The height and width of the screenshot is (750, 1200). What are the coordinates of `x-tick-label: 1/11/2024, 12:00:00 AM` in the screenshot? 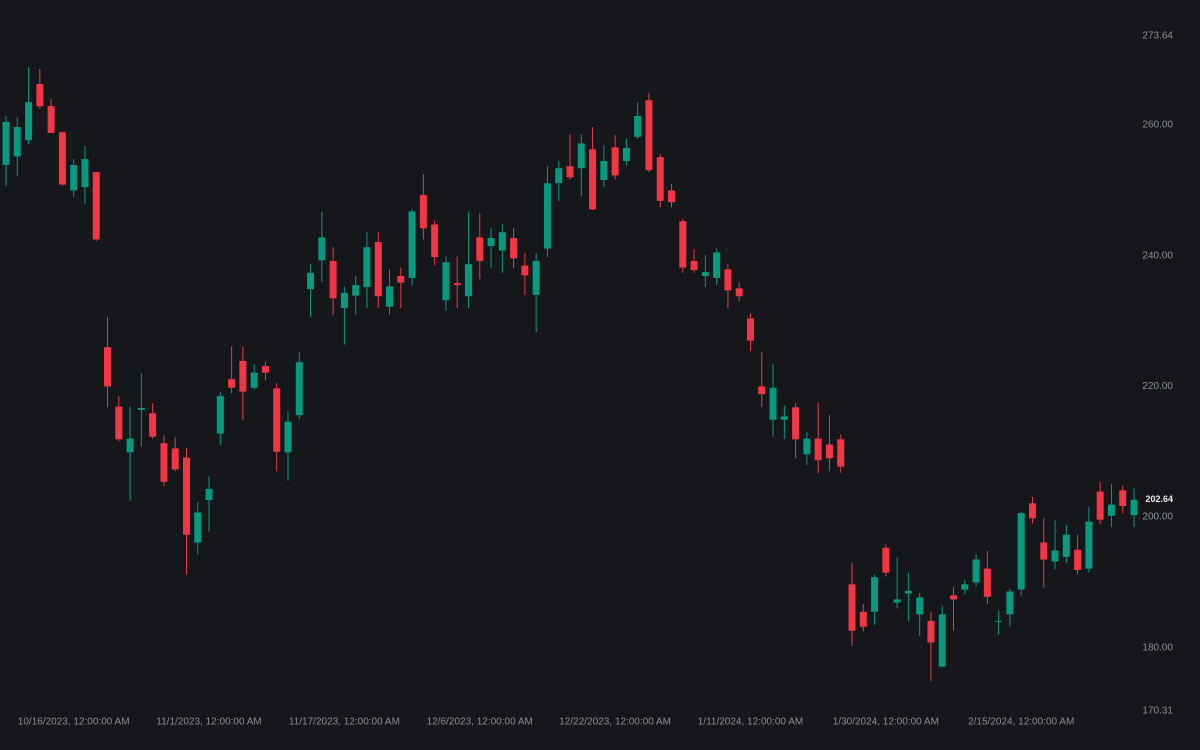 It's located at (750, 722).